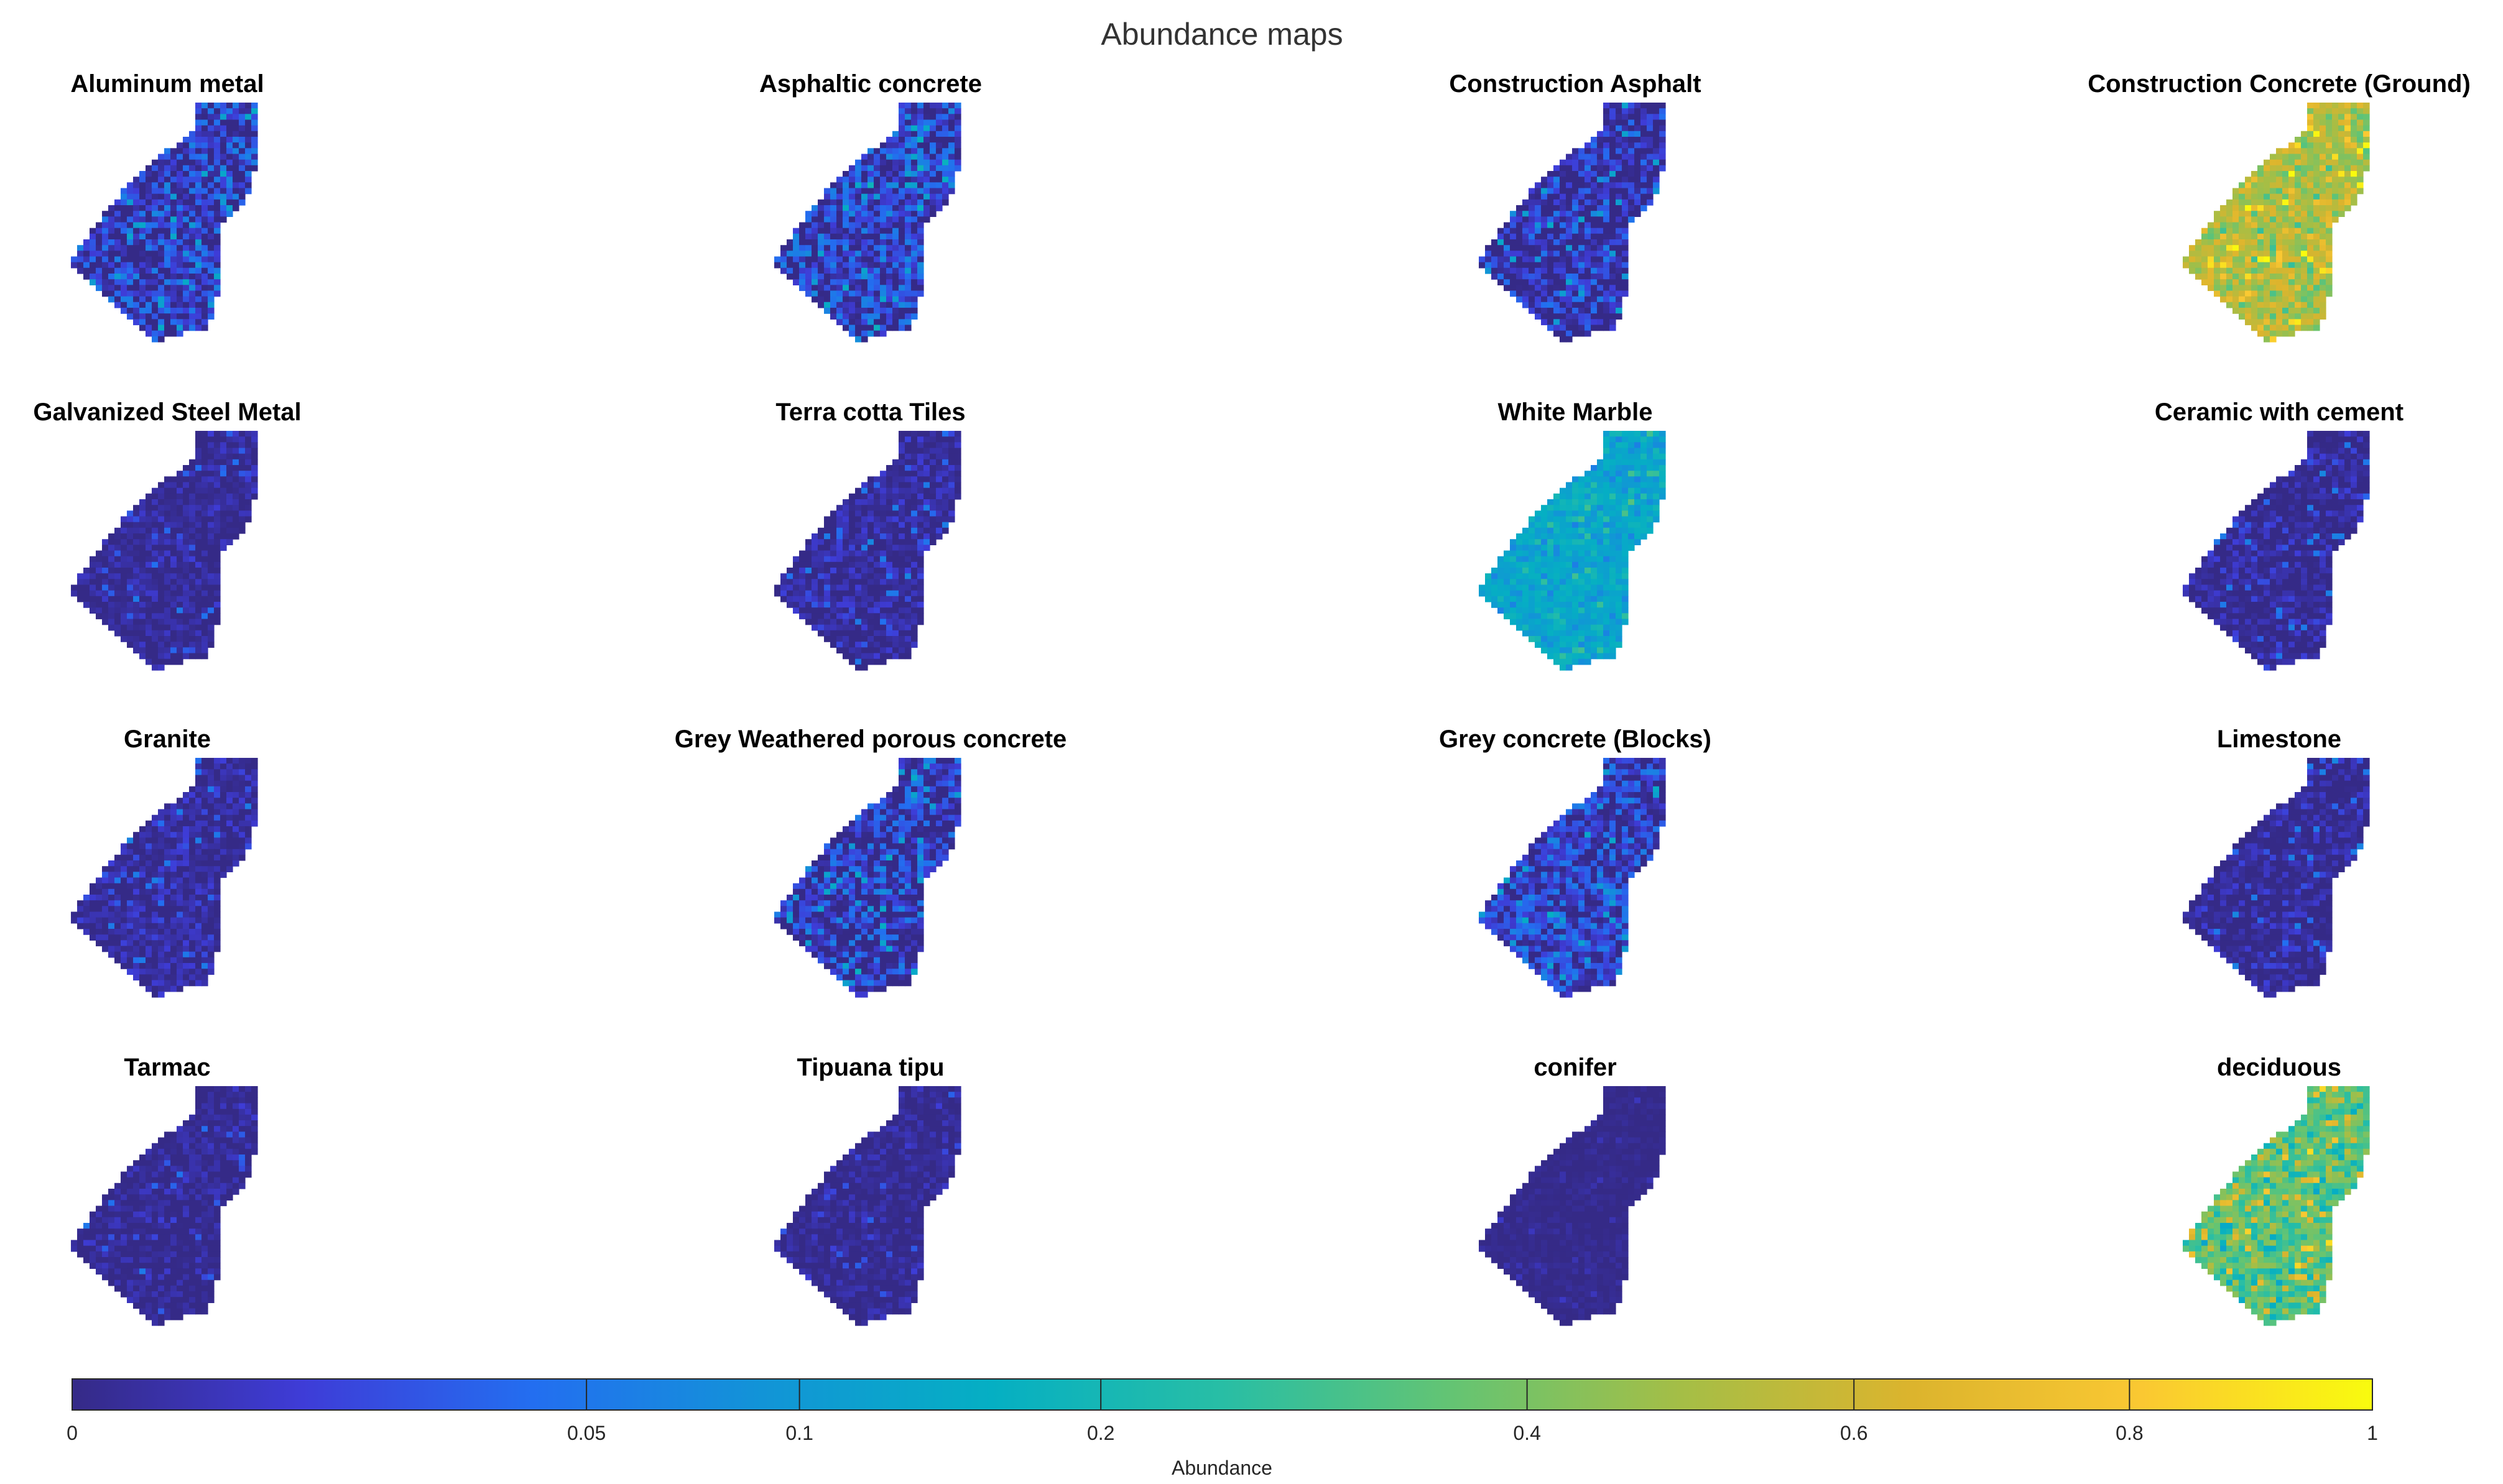  I want to click on colorbar-tick-label: 0.8, so click(2130, 1433).